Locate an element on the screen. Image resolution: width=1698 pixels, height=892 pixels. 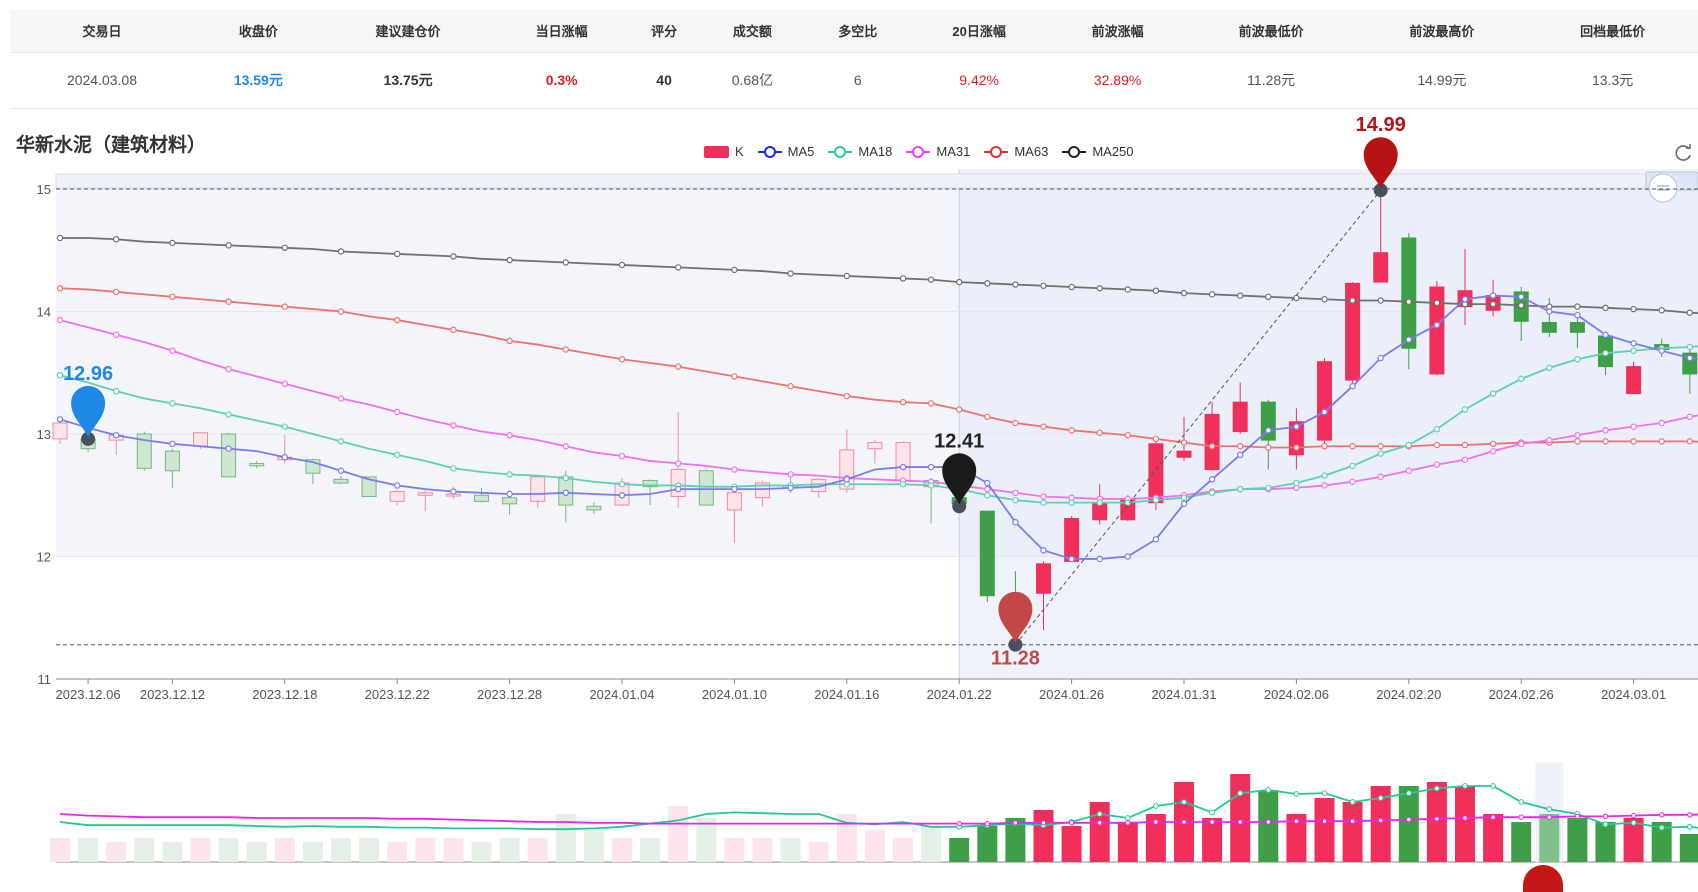
legend-item-ma5: MA5 is located at coordinates (785, 151).